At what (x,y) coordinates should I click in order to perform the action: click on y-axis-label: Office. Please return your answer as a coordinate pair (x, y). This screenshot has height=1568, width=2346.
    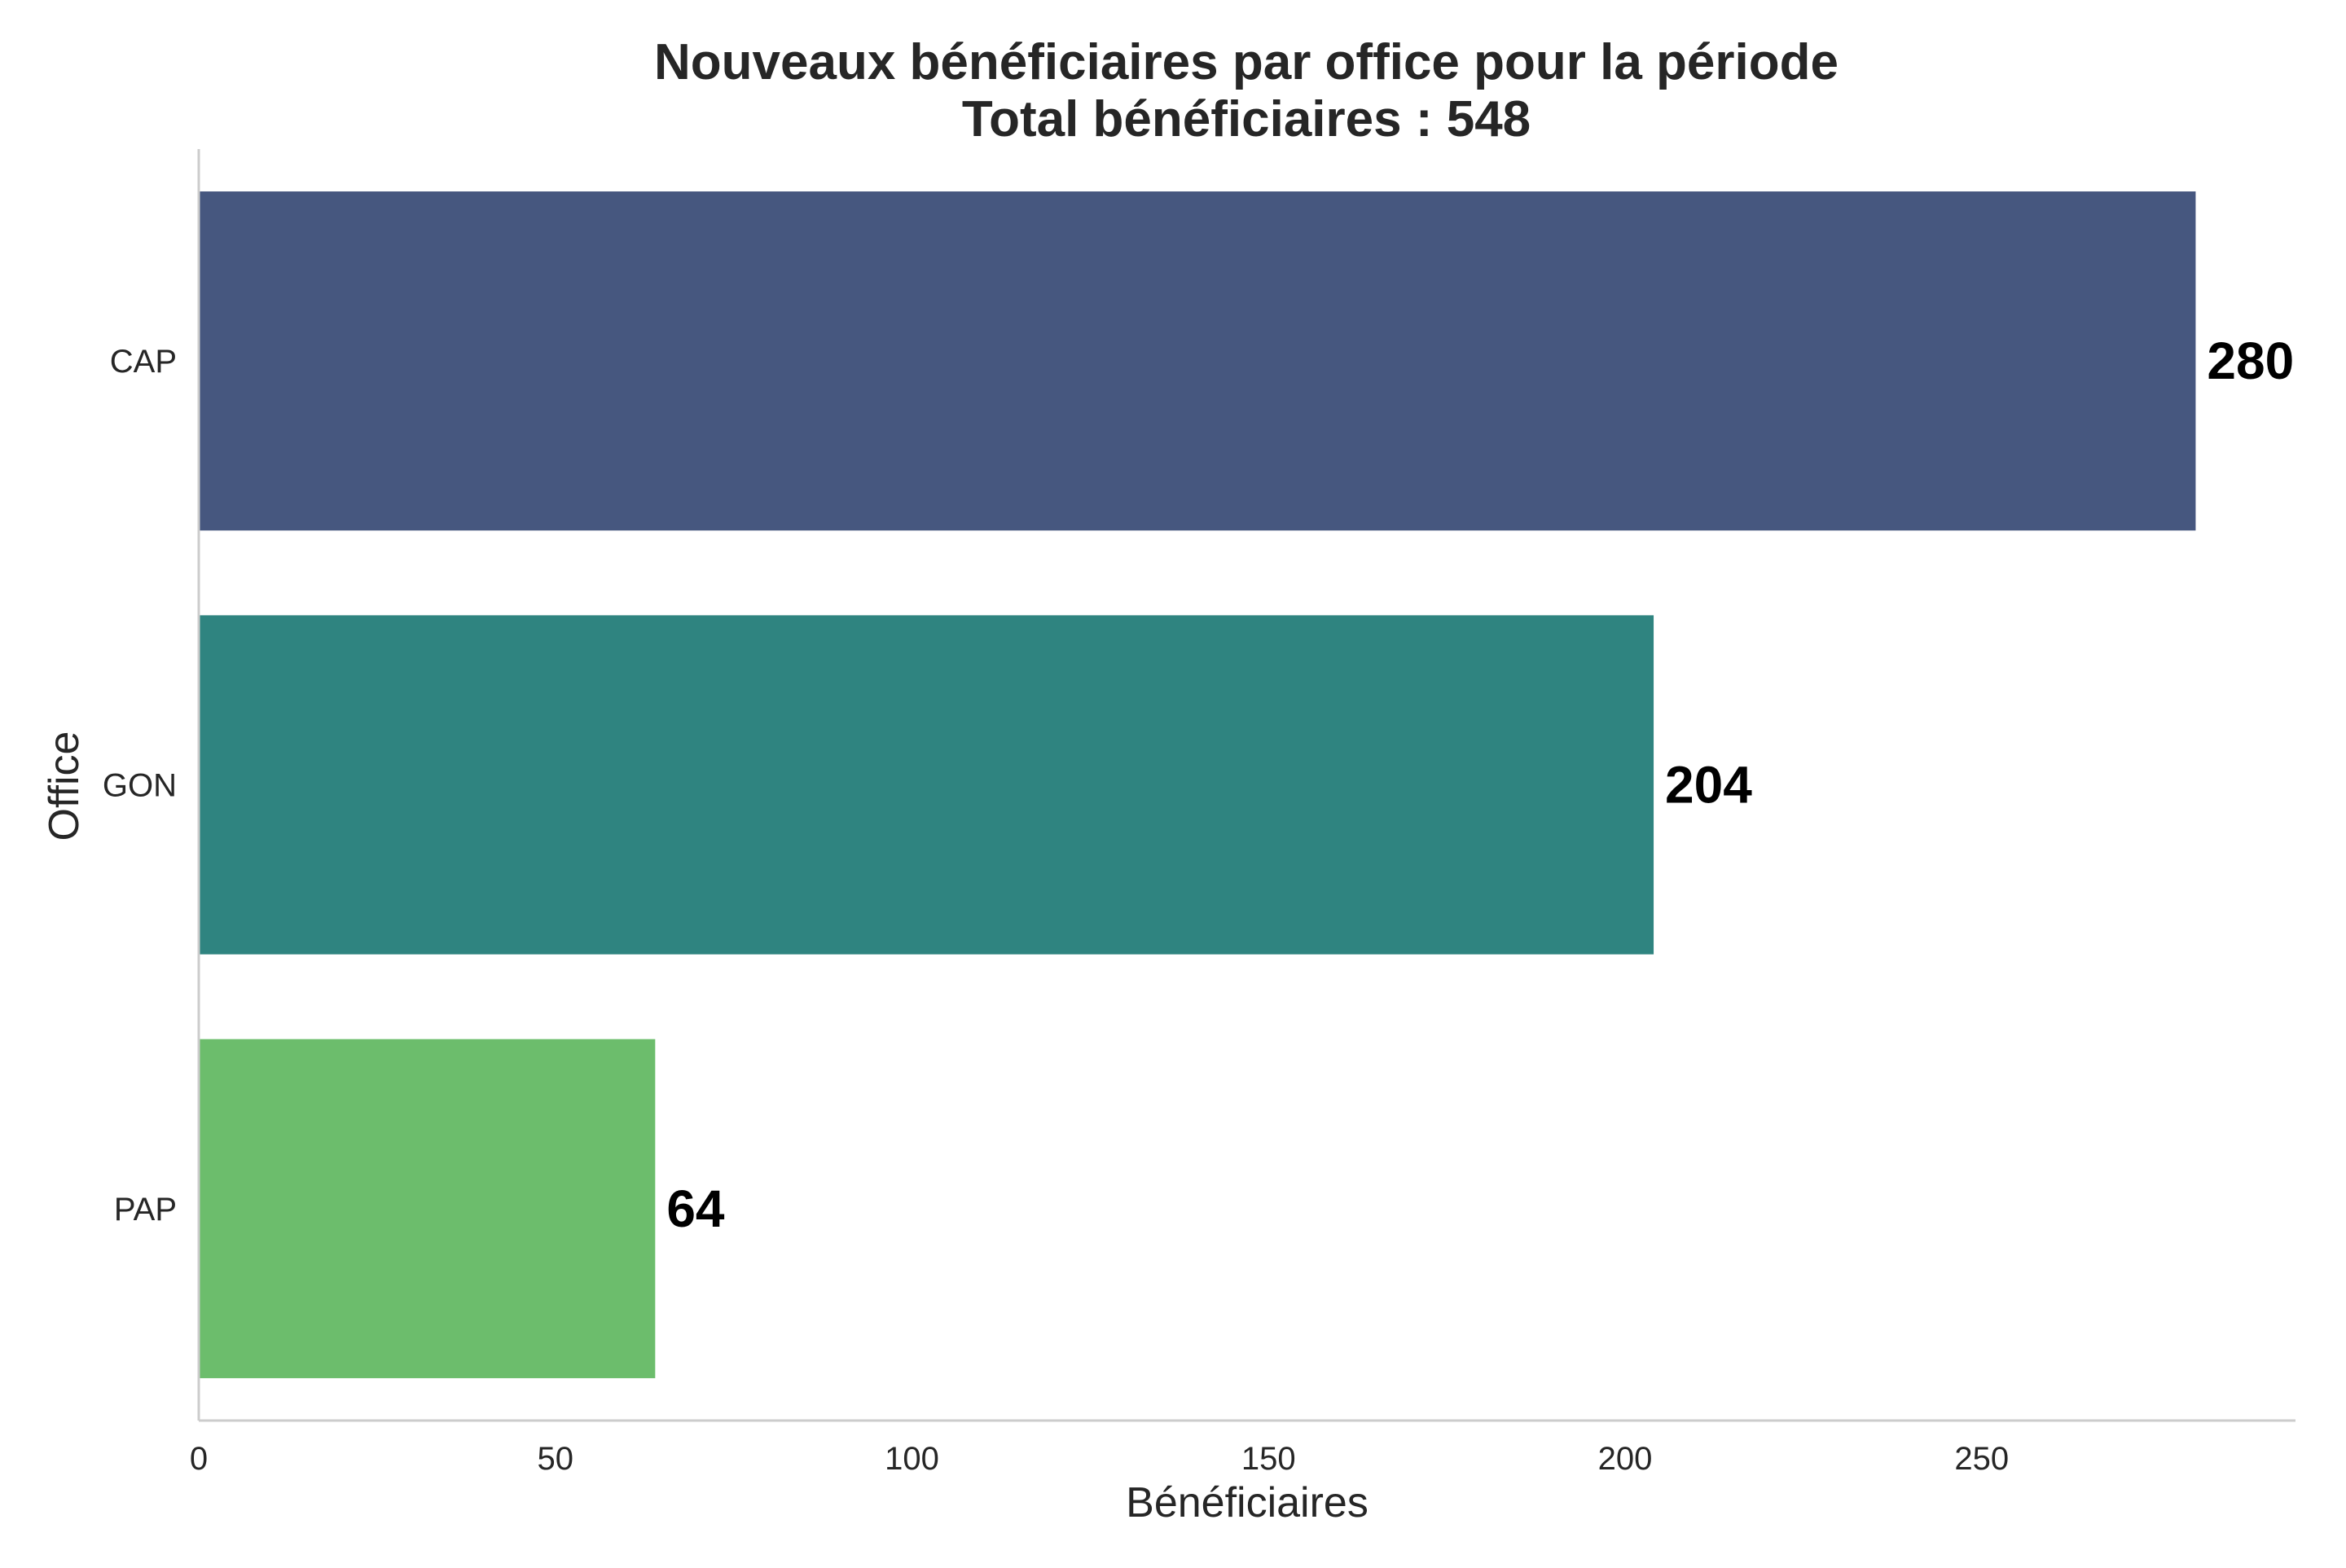
    Looking at the image, I should click on (64, 786).